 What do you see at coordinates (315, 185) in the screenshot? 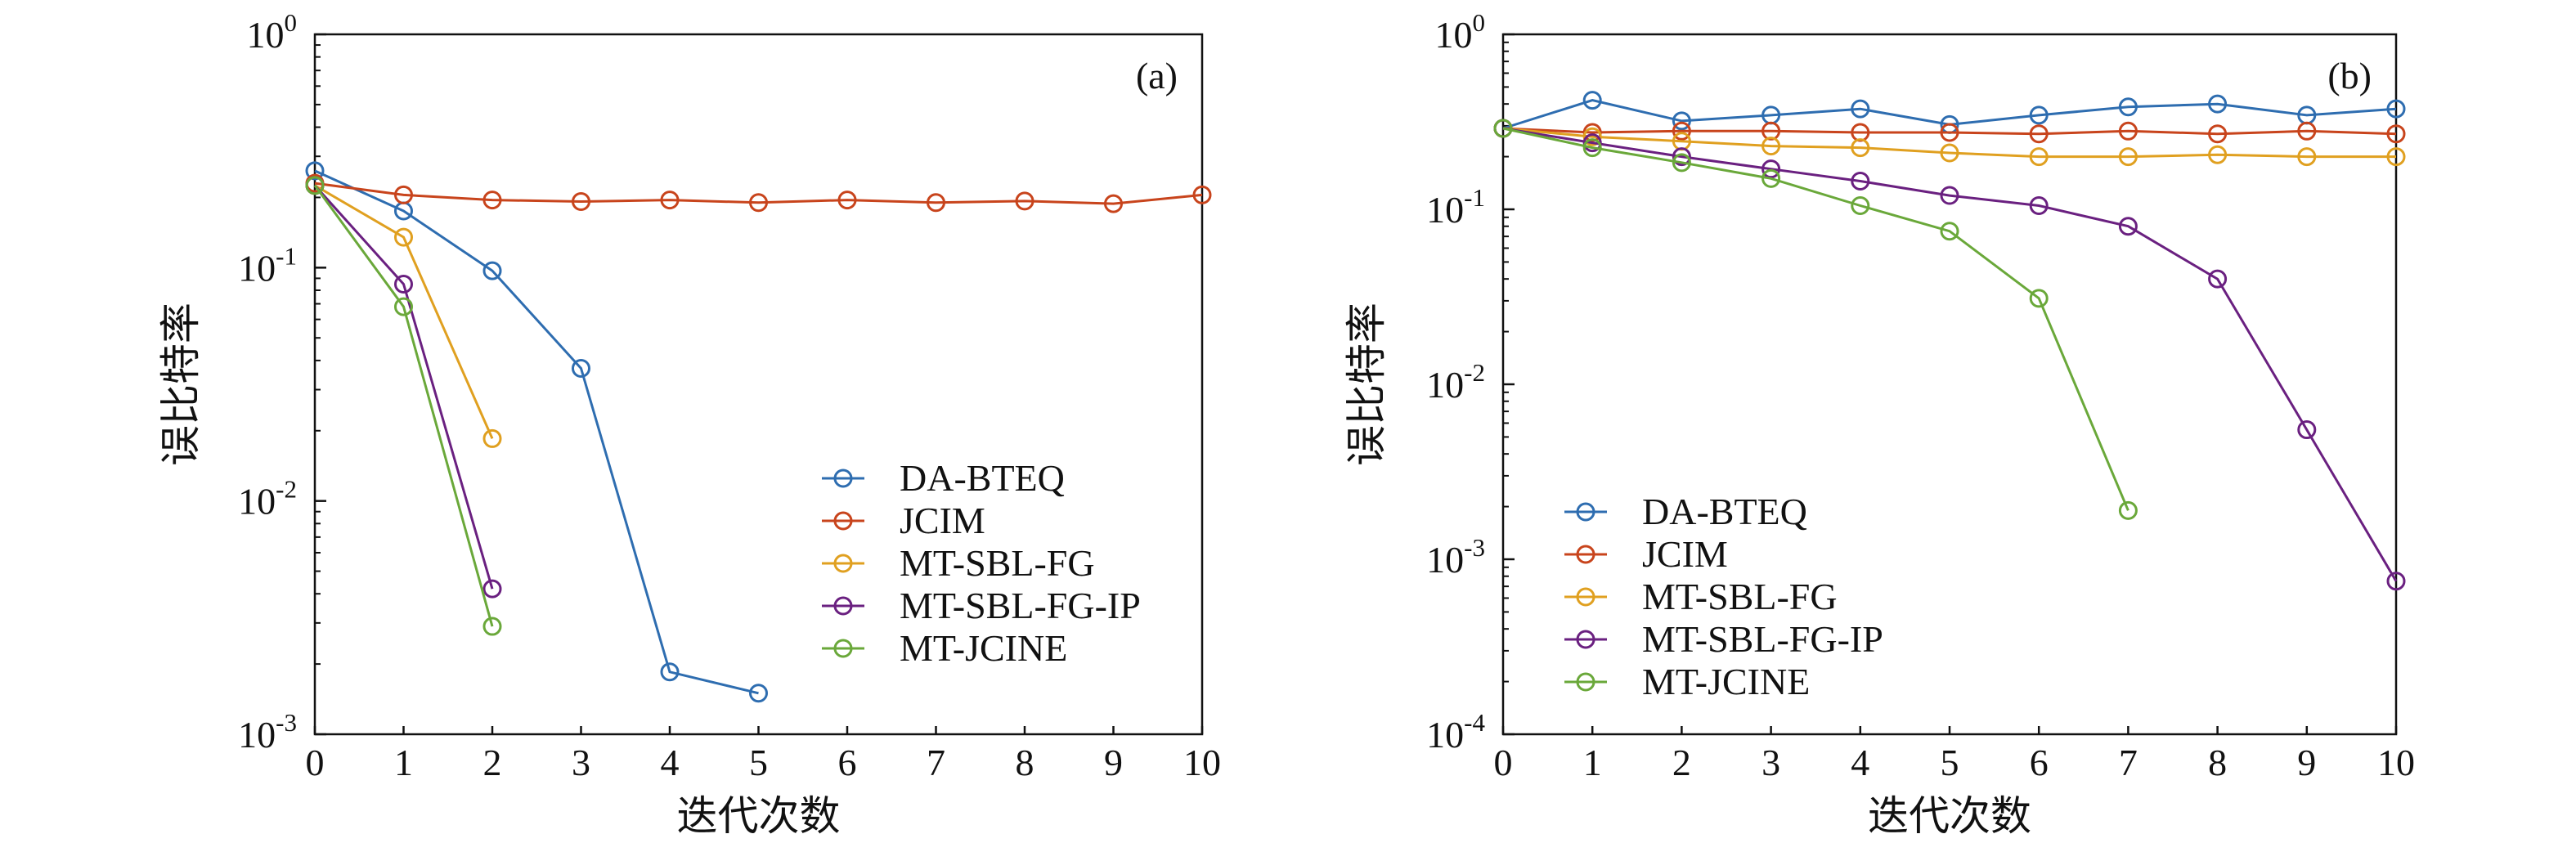
I see `panel-a-point-mt-jcine-x0` at bounding box center [315, 185].